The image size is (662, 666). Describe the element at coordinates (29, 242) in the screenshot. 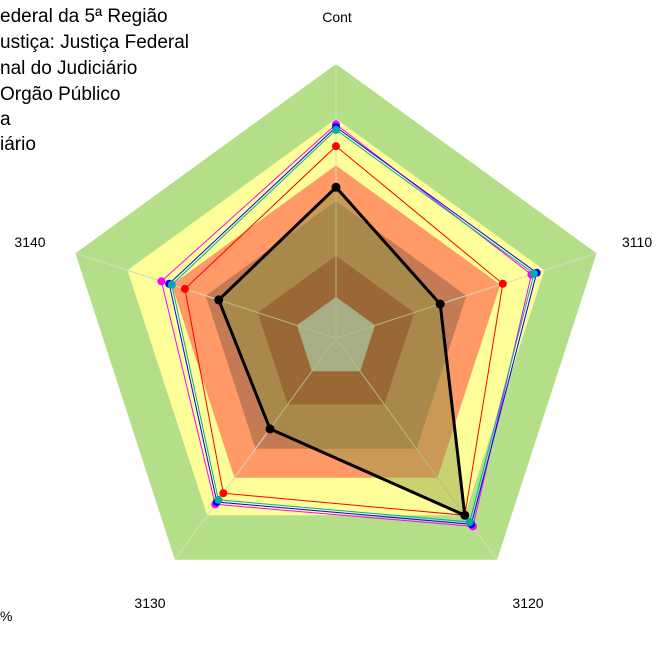

I see `axis-label-3140: 3140` at that location.